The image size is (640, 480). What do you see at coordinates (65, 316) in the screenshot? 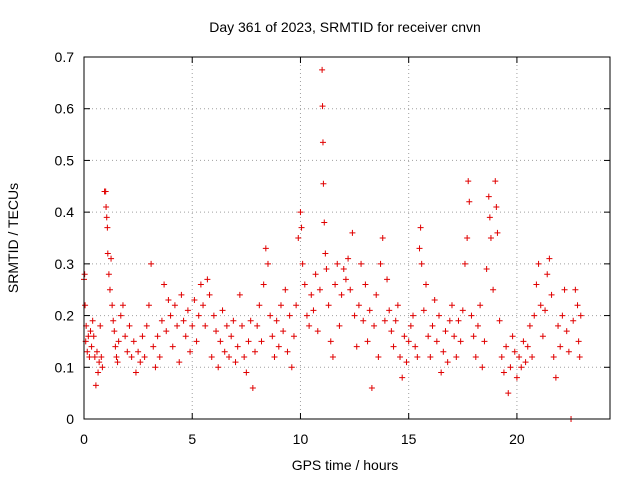
I see `y-tick-label: 0.2` at bounding box center [65, 316].